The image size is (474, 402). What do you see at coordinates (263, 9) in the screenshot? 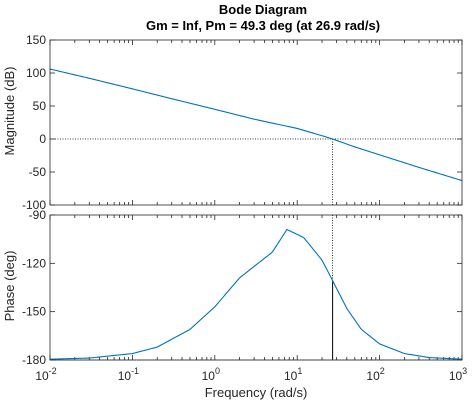
I see `chart-title: Bode Diagram` at bounding box center [263, 9].